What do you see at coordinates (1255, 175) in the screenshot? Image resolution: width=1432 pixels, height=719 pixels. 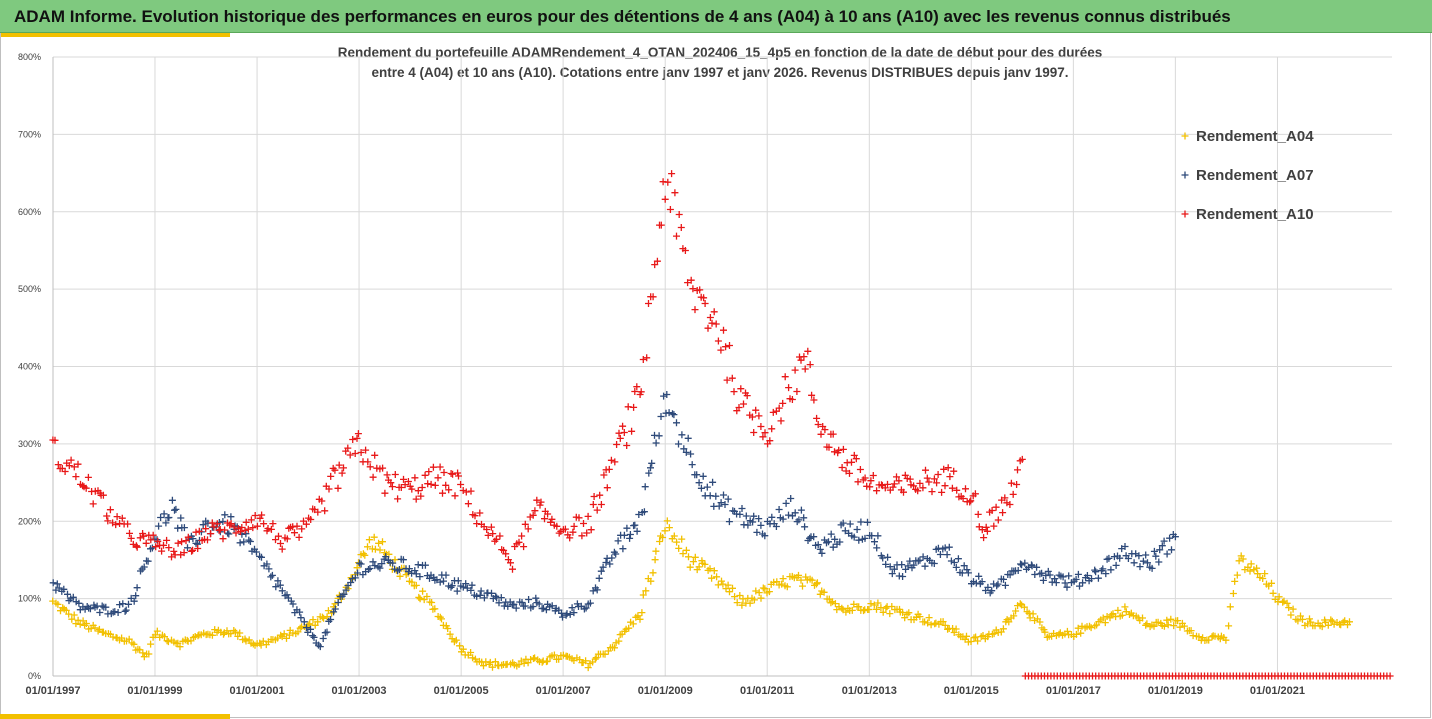 I see `legend-entry-label: Rendement_A07` at bounding box center [1255, 175].